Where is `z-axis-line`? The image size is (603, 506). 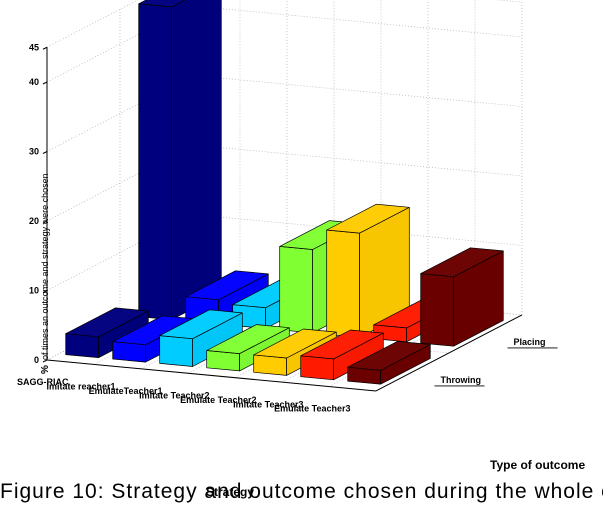 z-axis-line is located at coordinates (449, 353).